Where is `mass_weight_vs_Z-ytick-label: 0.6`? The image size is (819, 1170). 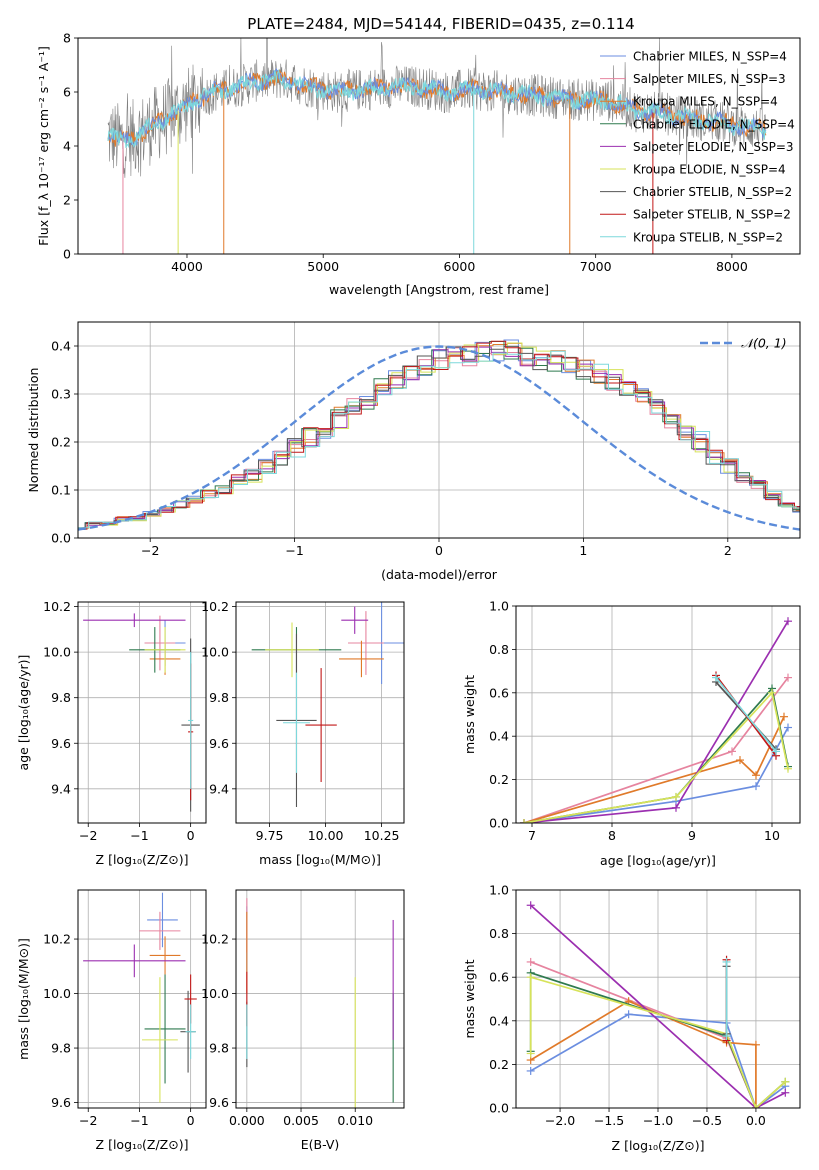
mass_weight_vs_Z-ytick-label: 0.6 is located at coordinates (499, 977).